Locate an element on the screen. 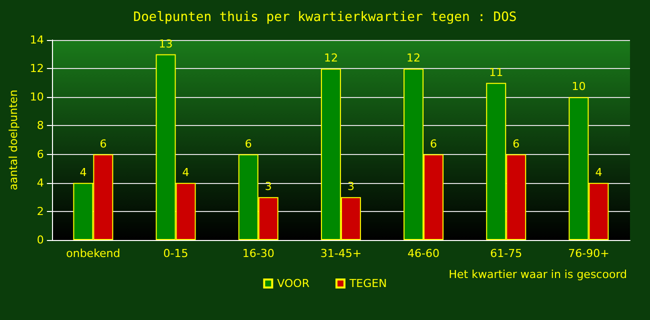 The image size is (650, 320). y-tick-label: 4 is located at coordinates (40, 183).